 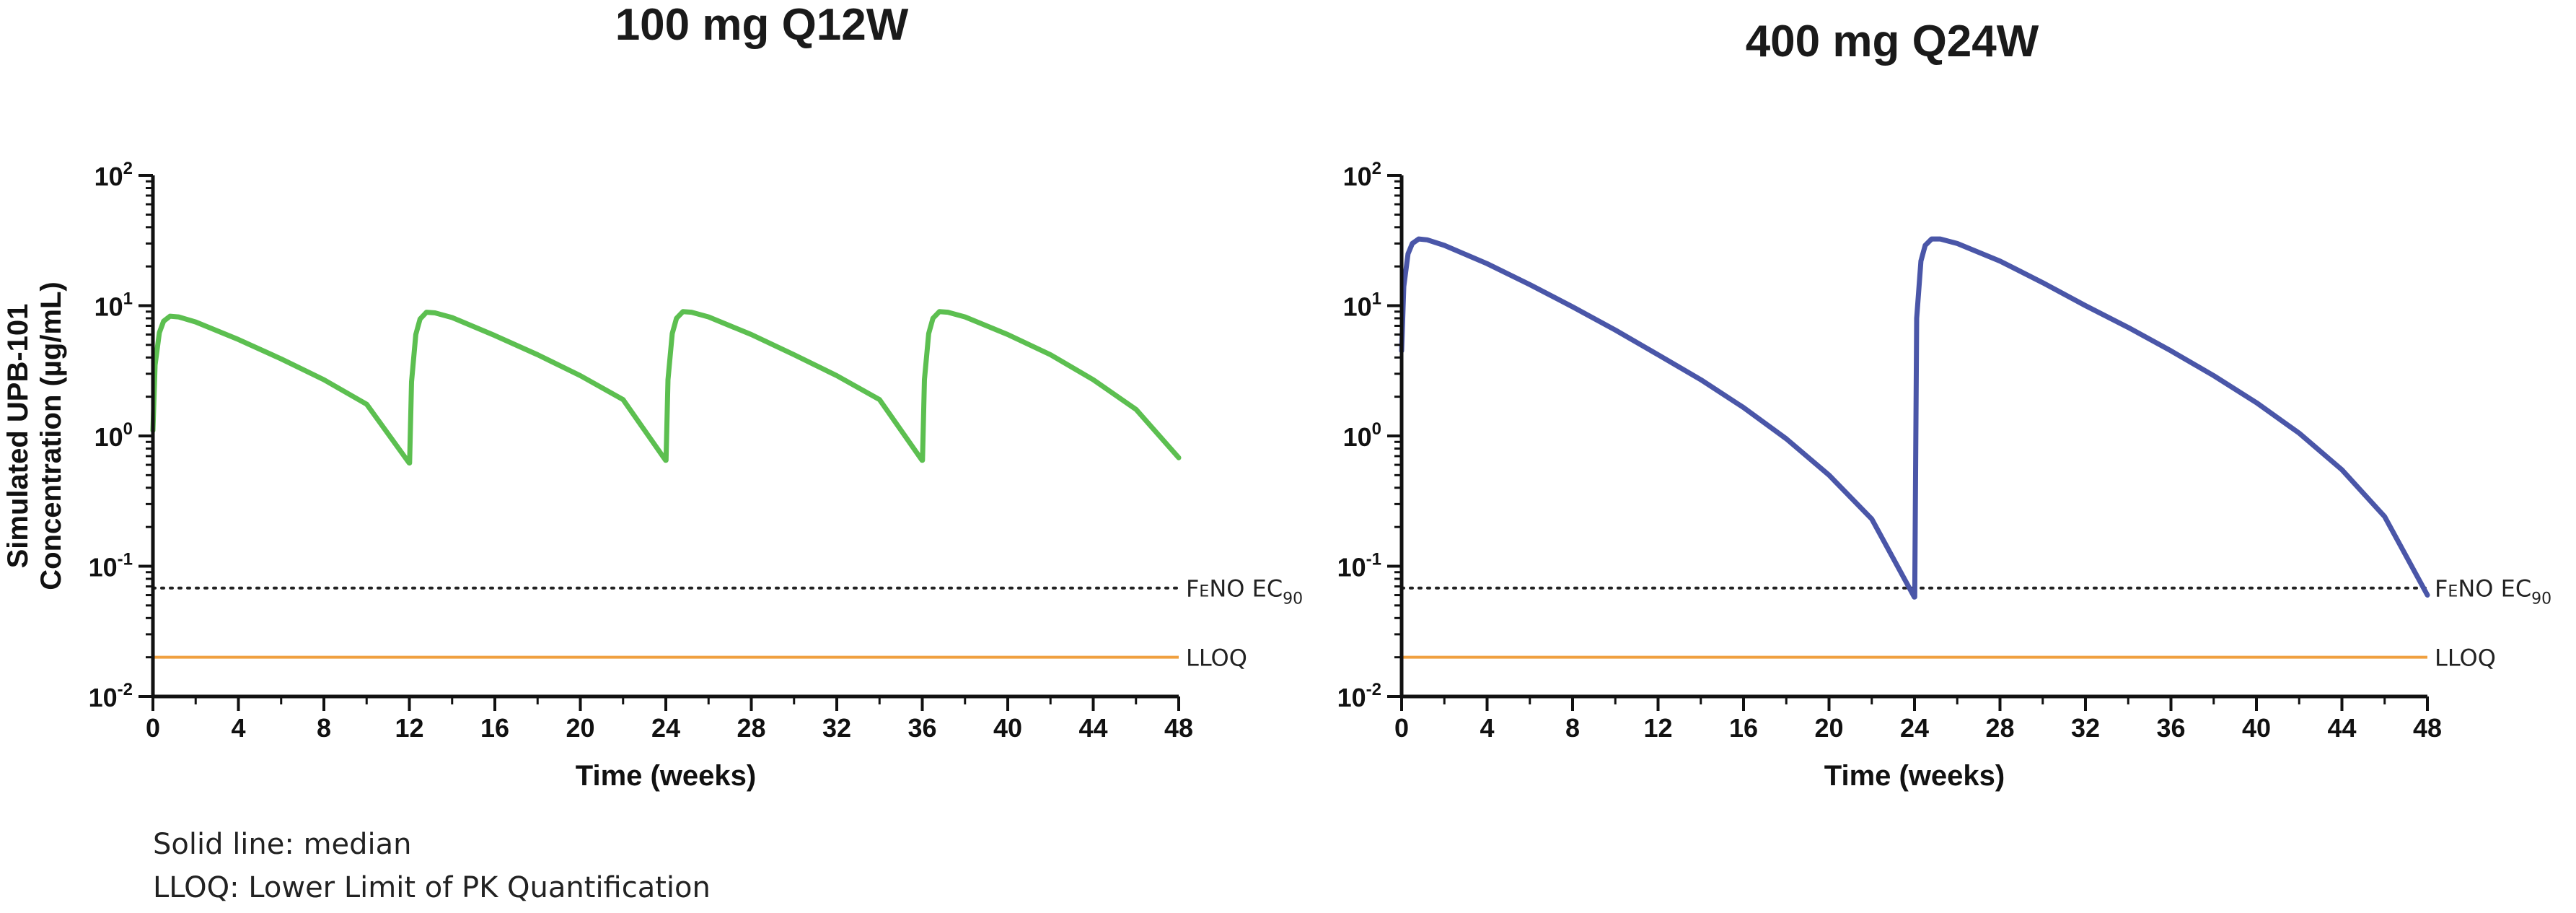 I want to click on chart-title: 100 mg Q12W, so click(x=762, y=25).